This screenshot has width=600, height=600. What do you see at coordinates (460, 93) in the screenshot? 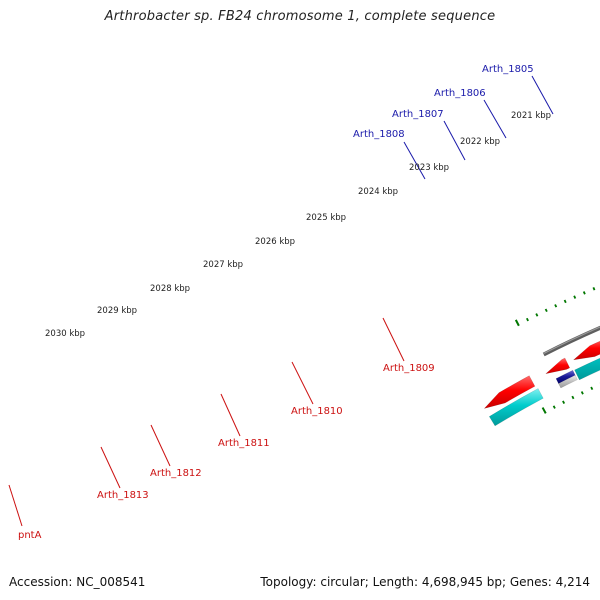
I see `gene-label-arth-1806: Arth_1806` at bounding box center [460, 93].